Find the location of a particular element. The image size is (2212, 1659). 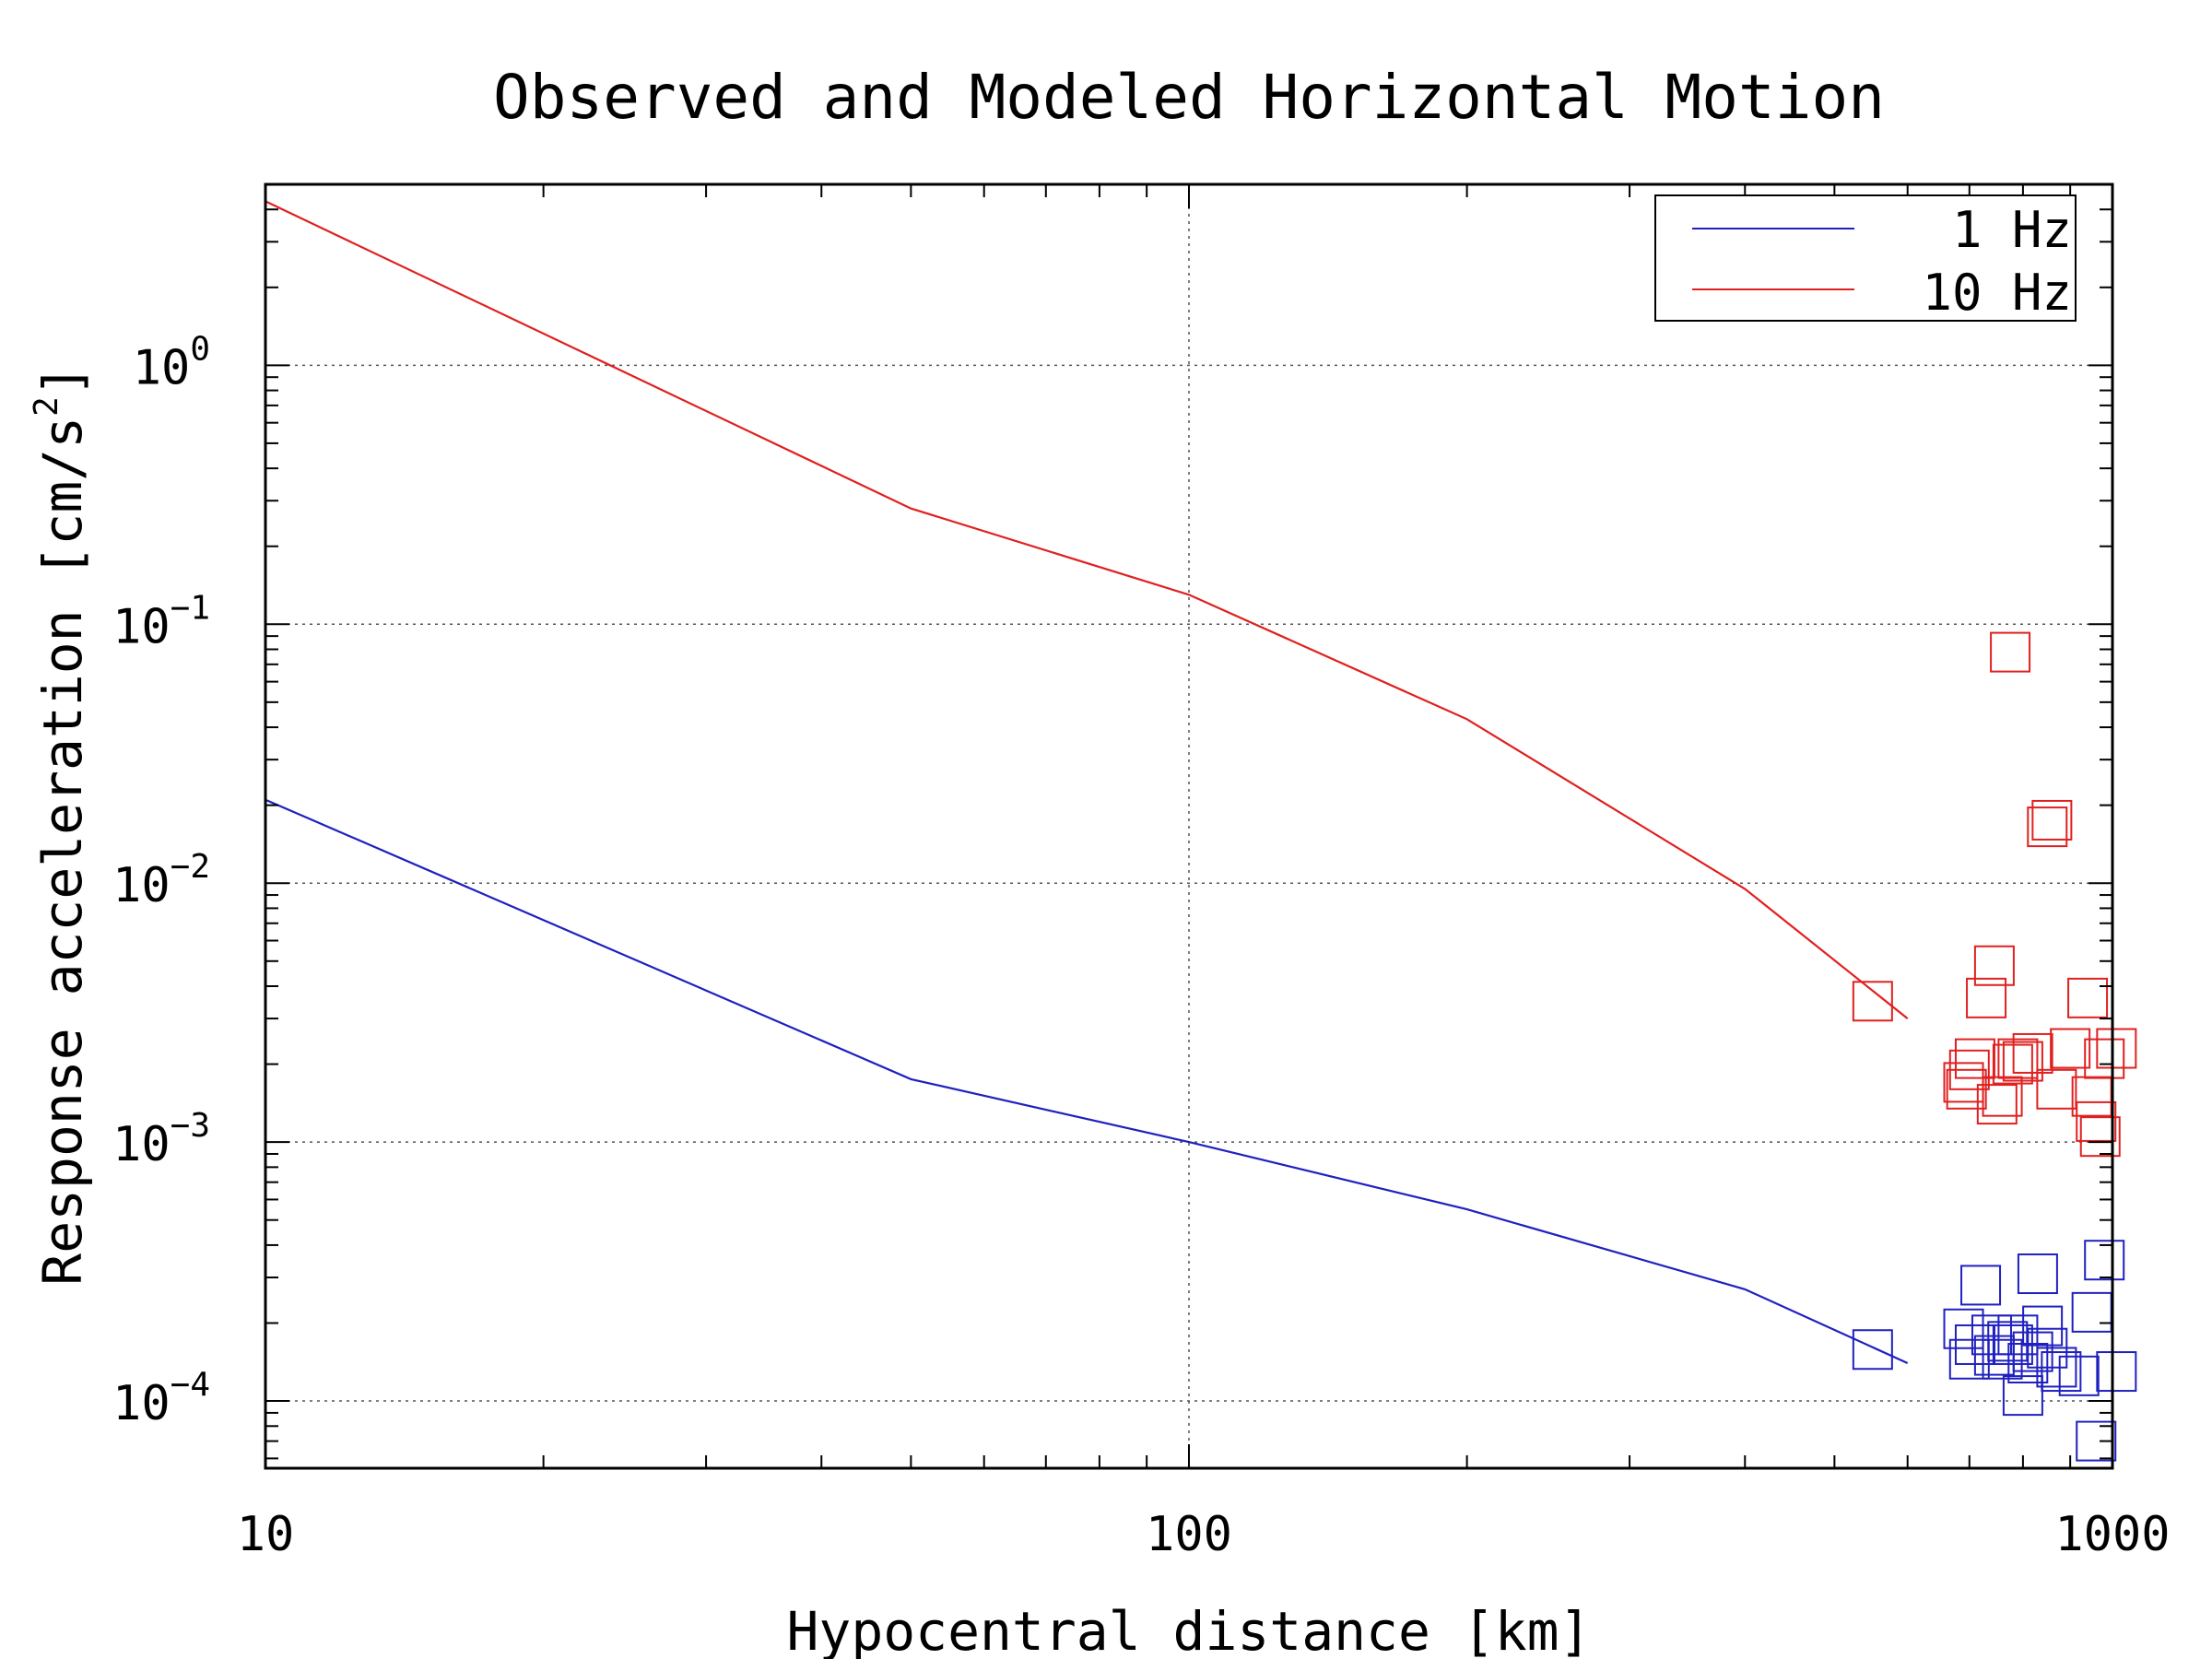

y-tick-labels: 10⁻⁴ 10⁻³ 10⁻² 10⁻¹ 10⁰ is located at coordinates (161, 880).